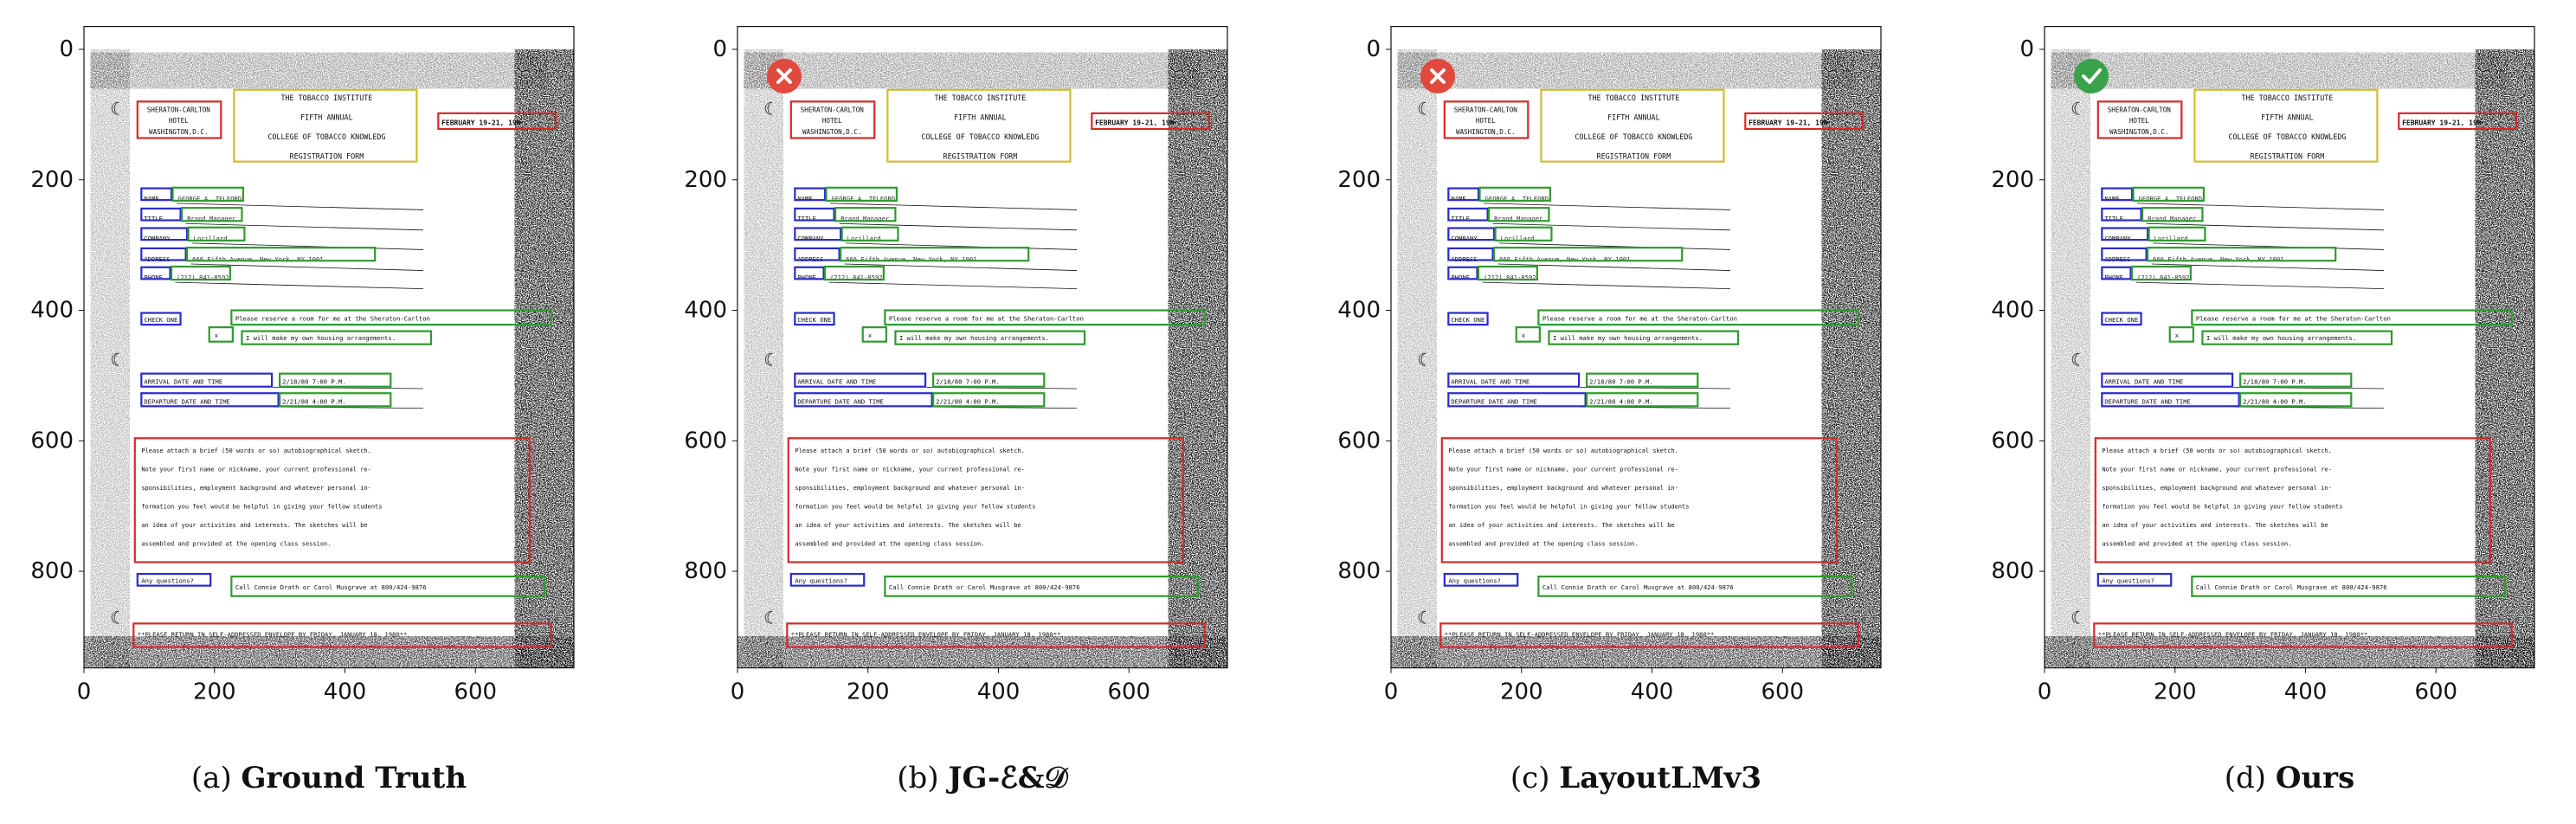  I want to click on caption-name: Ground Truth, so click(354, 778).